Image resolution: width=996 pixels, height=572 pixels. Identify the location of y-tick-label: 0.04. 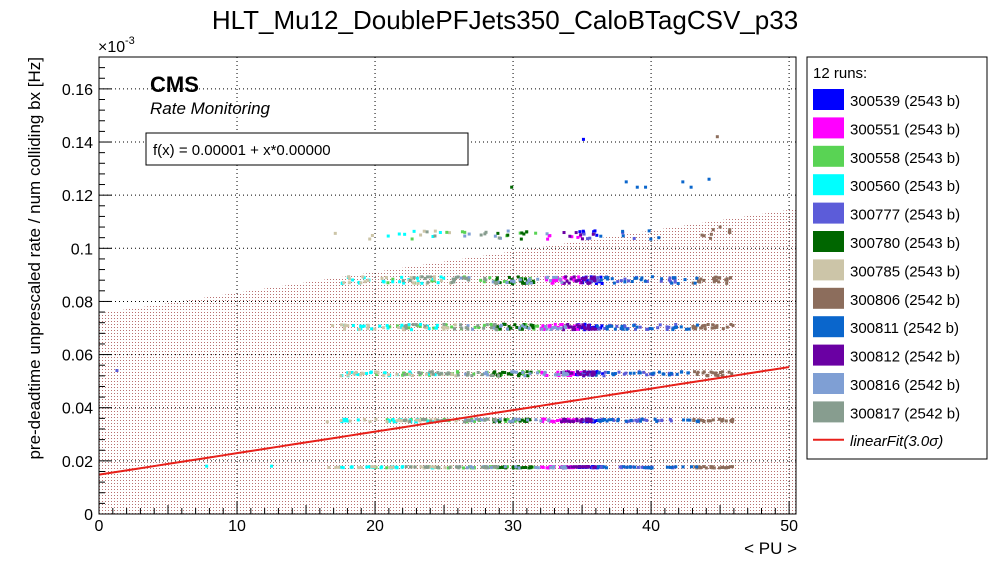
(77, 409).